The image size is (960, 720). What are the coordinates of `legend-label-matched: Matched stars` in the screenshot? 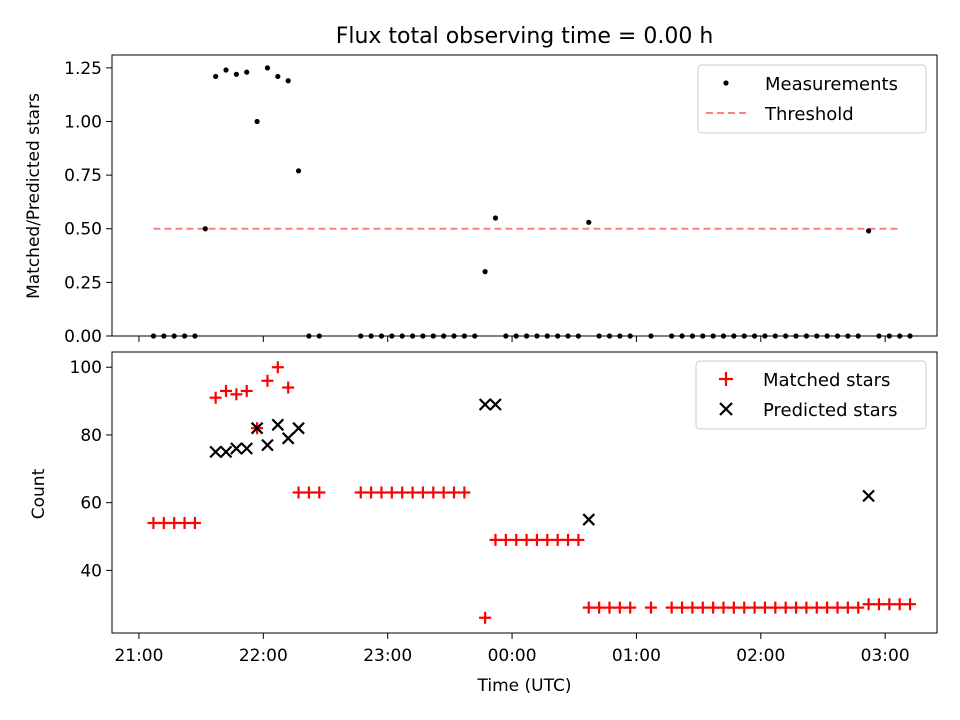 It's located at (826, 380).